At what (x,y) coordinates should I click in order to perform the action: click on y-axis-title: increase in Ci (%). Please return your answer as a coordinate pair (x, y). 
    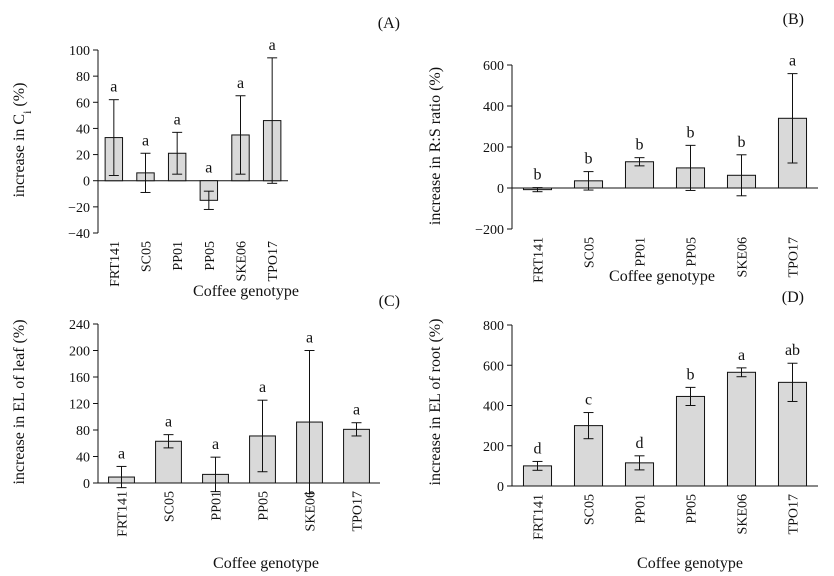
    Looking at the image, I should click on (22, 140).